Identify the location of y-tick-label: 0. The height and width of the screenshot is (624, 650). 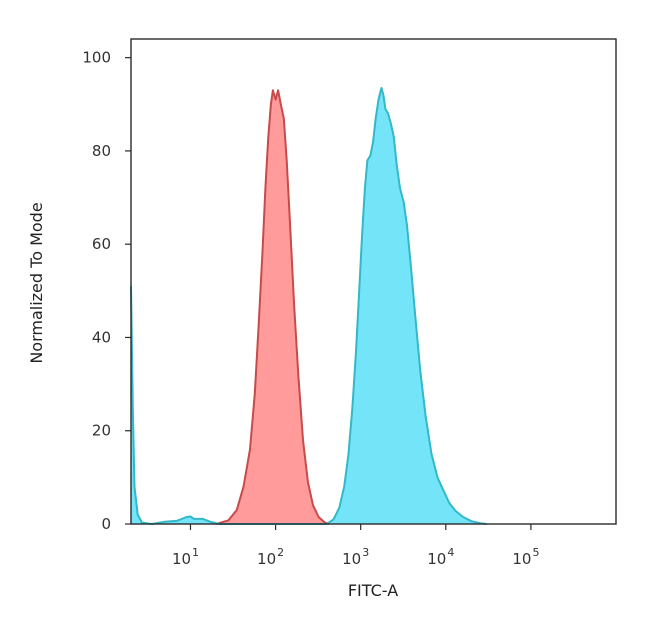
(106, 524).